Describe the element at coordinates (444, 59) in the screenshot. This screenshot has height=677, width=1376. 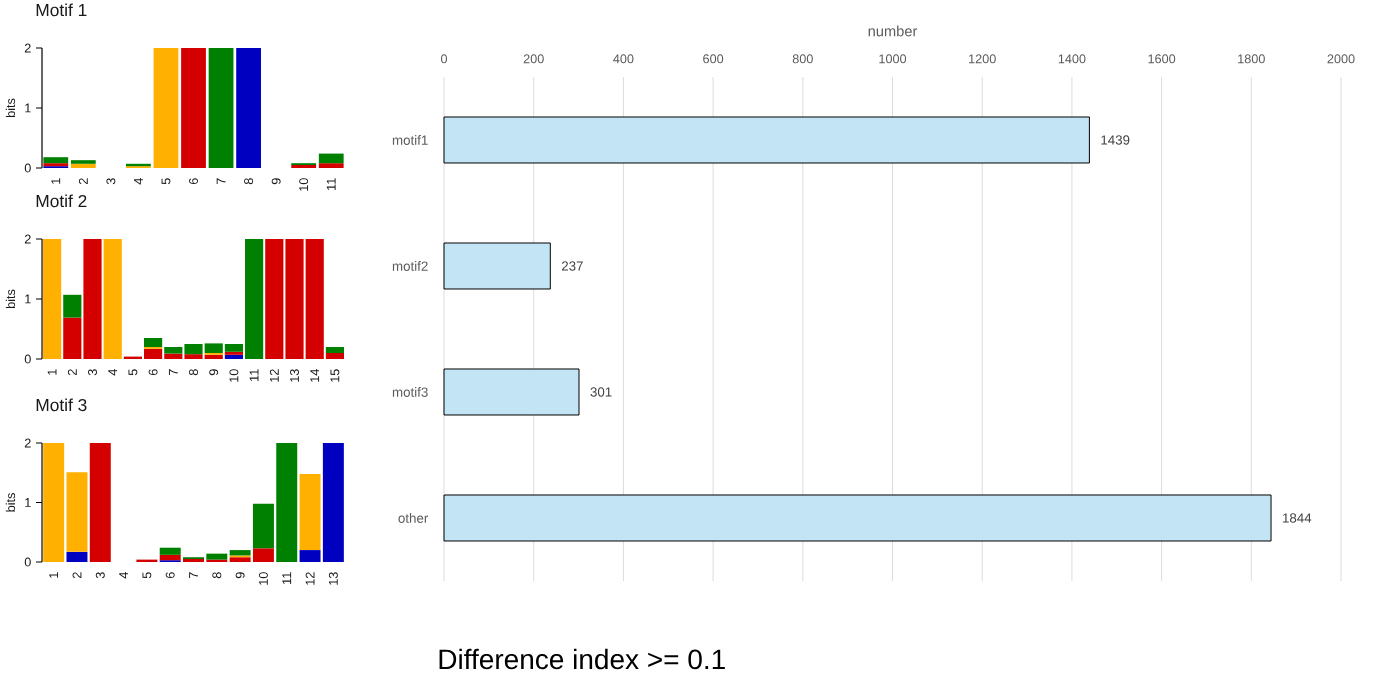
I see `x-tick-label: 0` at that location.